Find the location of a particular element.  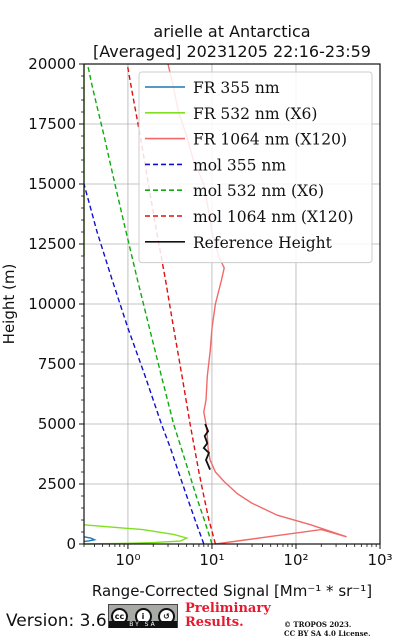

x-tick-label: 10² is located at coordinates (295, 560).